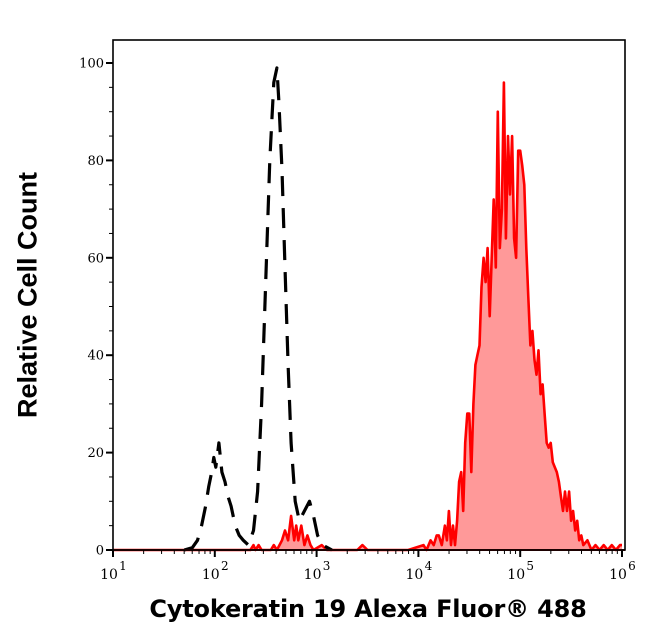 The image size is (646, 641). What do you see at coordinates (100, 551) in the screenshot?
I see `y-tick-label: 0` at bounding box center [100, 551].